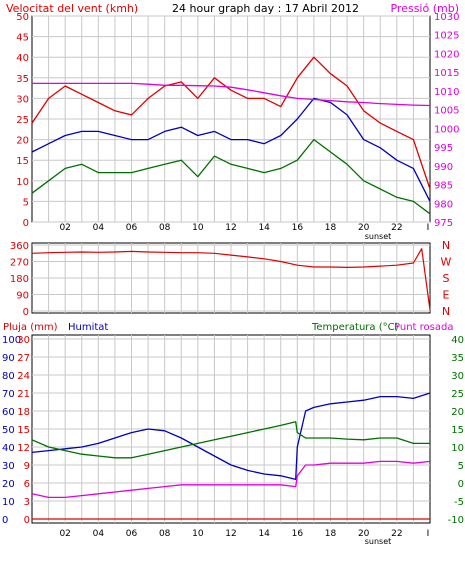 This screenshot has height=563, width=465. I want to click on x-tick-label: 06, so click(132, 534).